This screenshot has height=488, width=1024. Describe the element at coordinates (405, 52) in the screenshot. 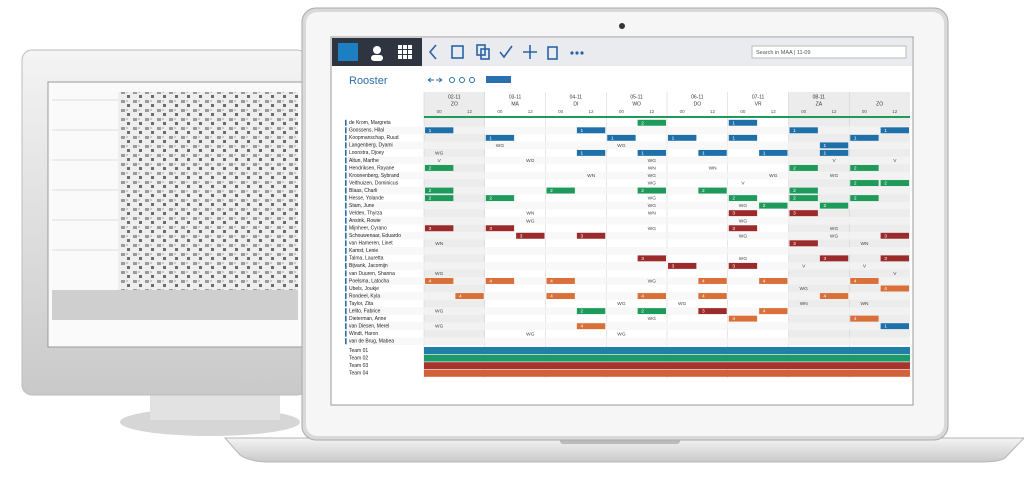

I see `grid-icon` at that location.